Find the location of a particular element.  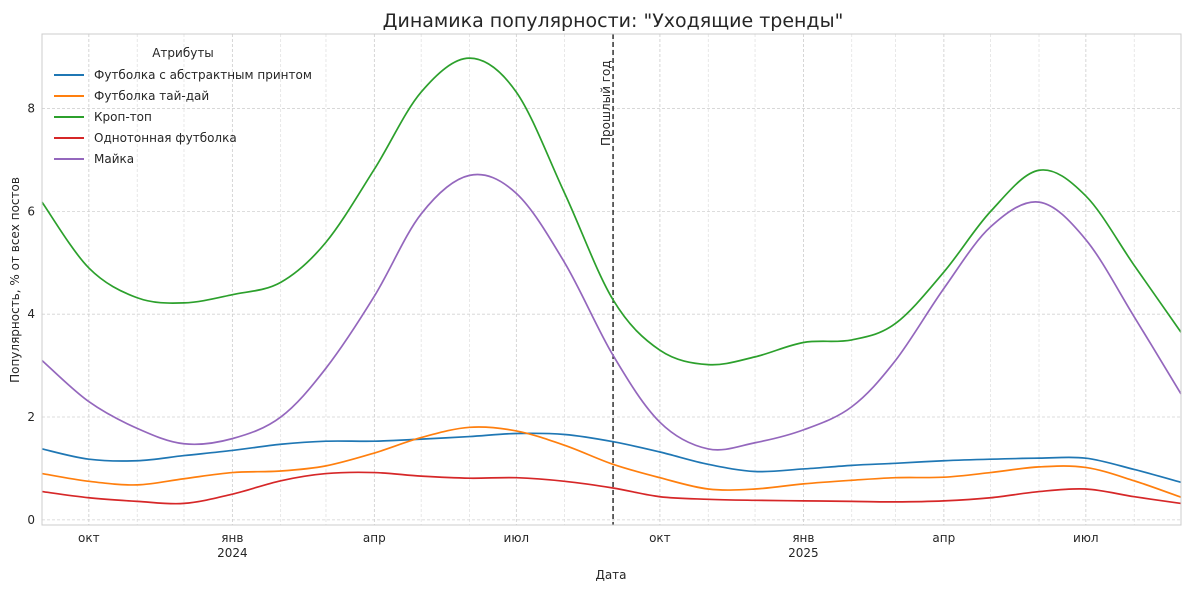

y-tick-label: 6 is located at coordinates (31, 211).